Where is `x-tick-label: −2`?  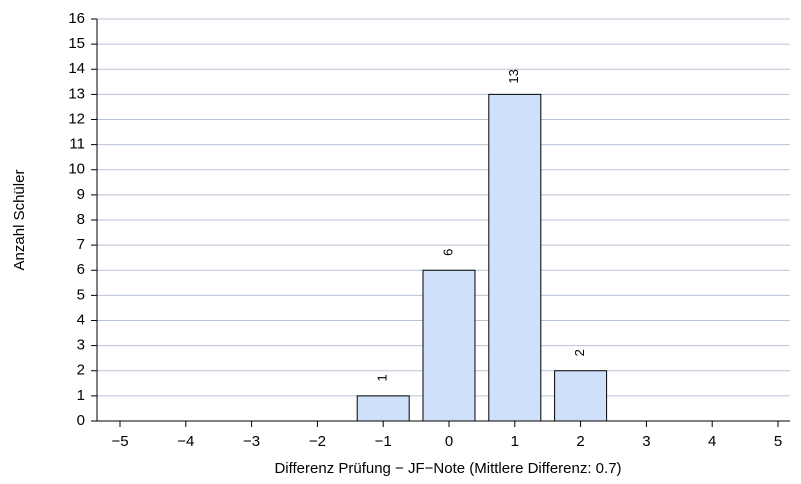 x-tick-label: −2 is located at coordinates (317, 441).